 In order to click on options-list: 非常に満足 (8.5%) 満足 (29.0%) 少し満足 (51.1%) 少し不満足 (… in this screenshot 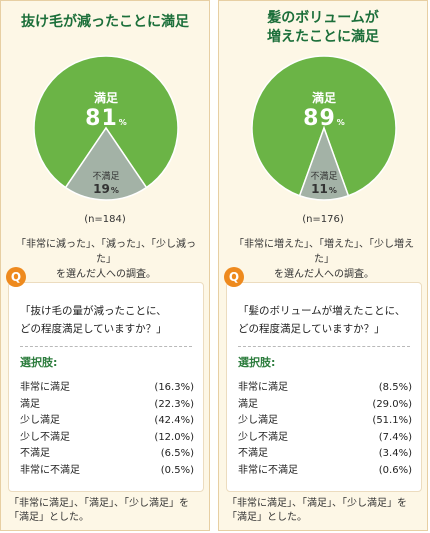, I will do `click(325, 429)`.